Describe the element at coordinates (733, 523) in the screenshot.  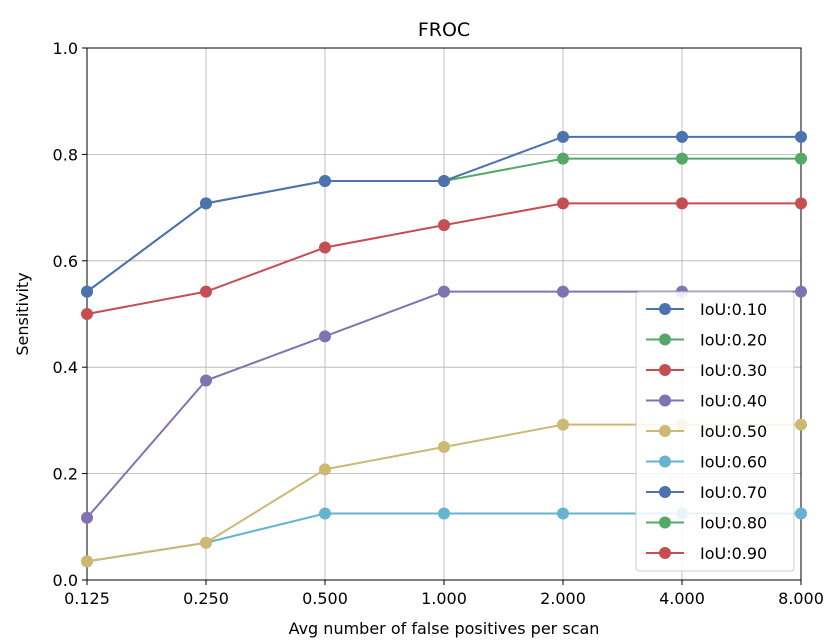
I see `legend-label: IoU:0.80` at that location.